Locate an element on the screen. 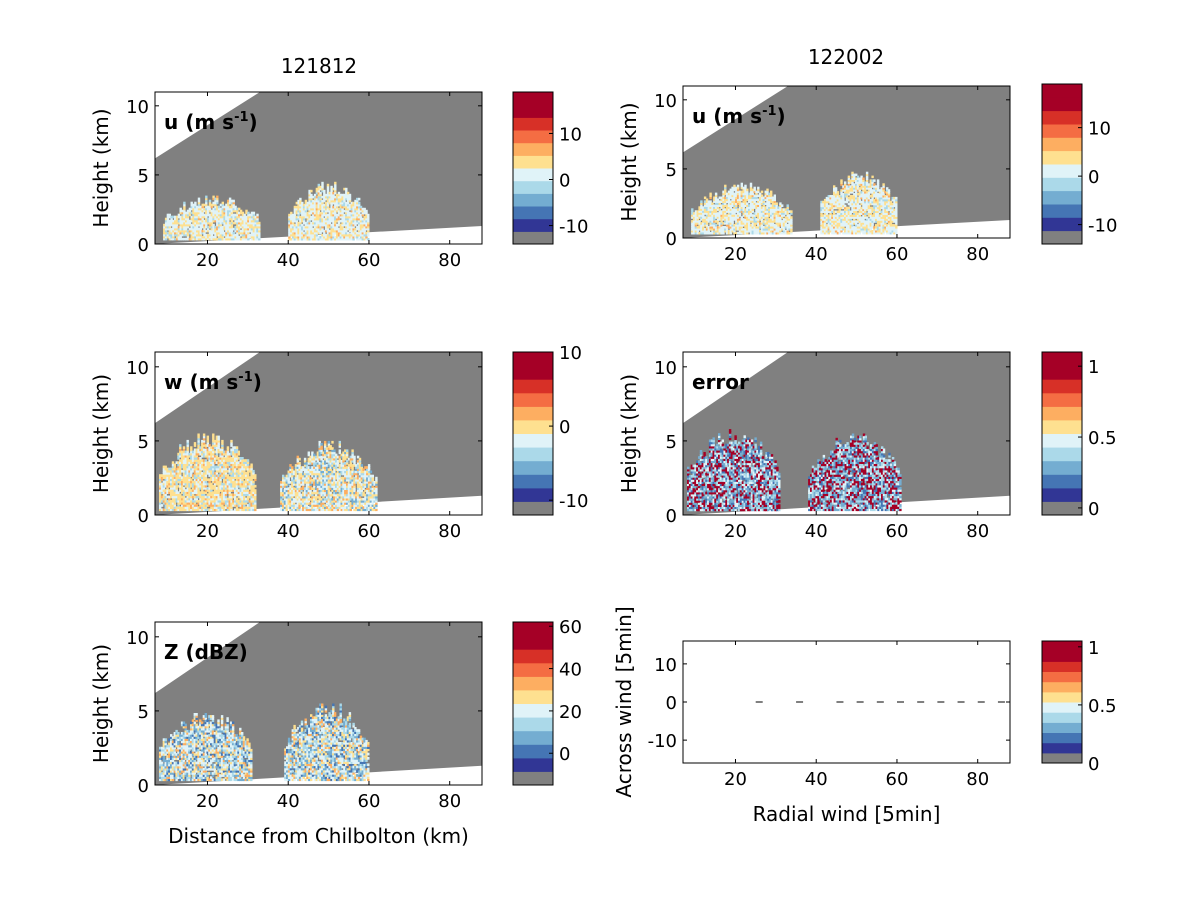 The height and width of the screenshot is (900, 1200). panel-label: Z (dBZ) is located at coordinates (206, 652).